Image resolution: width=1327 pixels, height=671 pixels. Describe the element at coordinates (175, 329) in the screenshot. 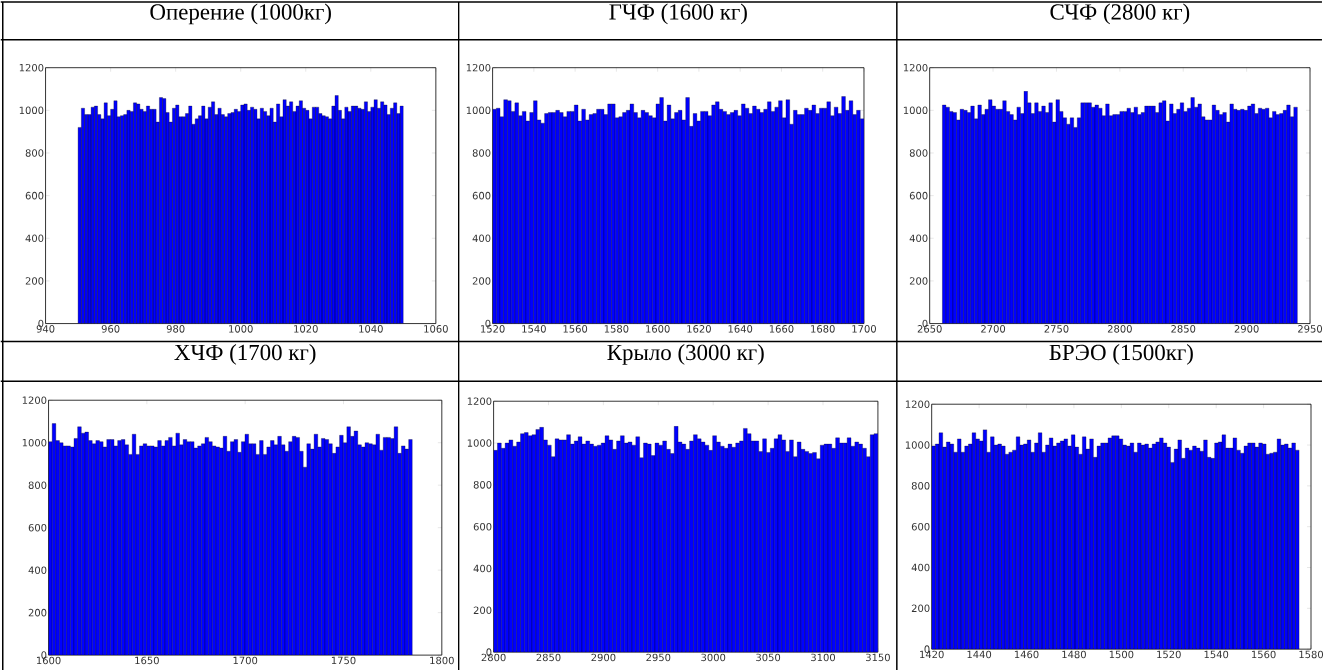

I see `x-tick-label: 980` at that location.